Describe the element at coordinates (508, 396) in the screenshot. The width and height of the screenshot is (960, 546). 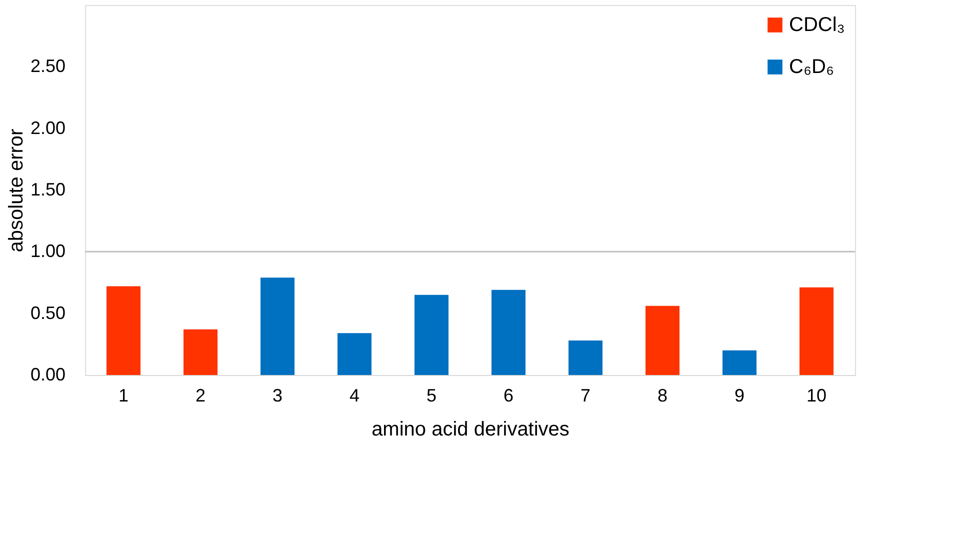
I see `x-tick-label: 6` at that location.